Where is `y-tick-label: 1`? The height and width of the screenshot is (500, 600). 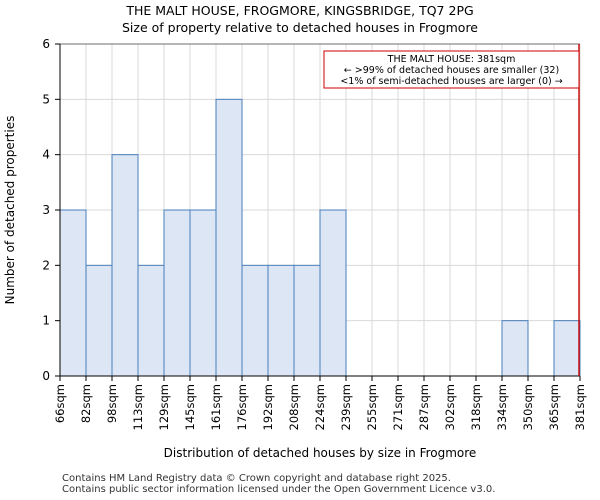 y-tick-label: 1 is located at coordinates (46, 321).